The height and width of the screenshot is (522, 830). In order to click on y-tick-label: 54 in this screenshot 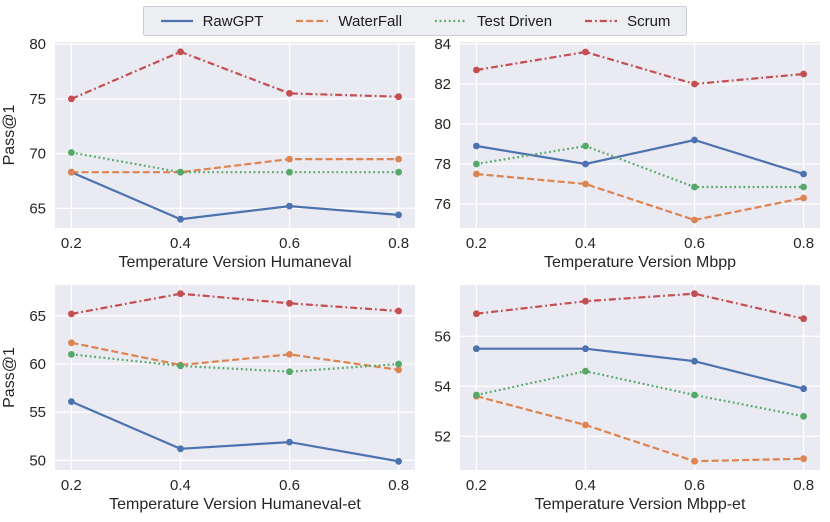, I will do `click(442, 386)`.